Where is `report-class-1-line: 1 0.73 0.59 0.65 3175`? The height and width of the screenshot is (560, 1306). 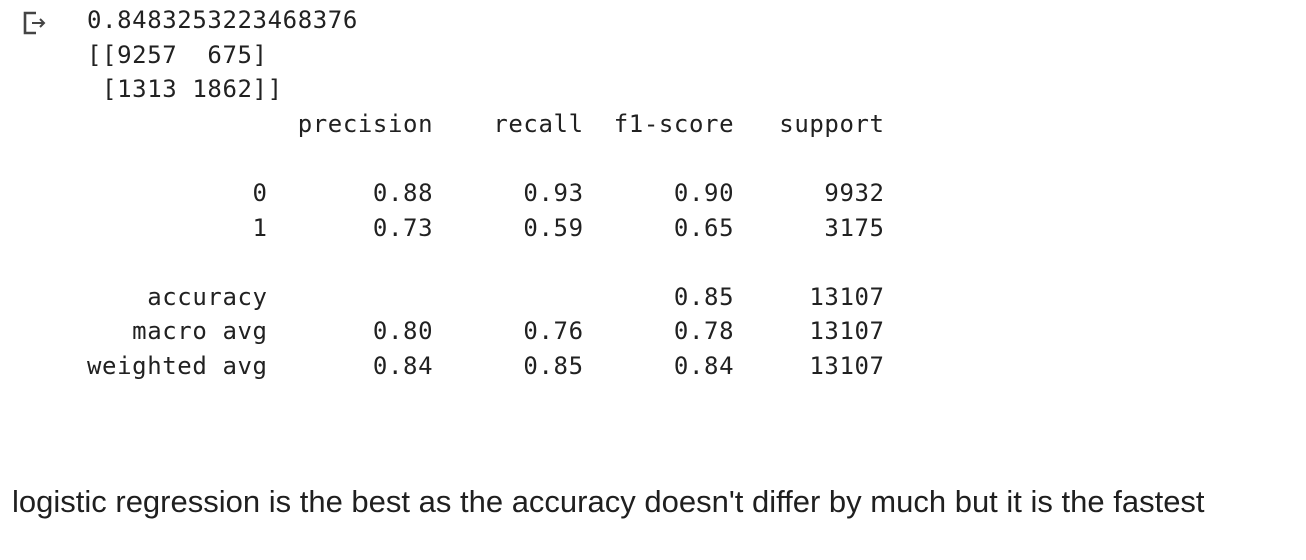 report-class-1-line: 1 0.73 0.59 0.65 3175 is located at coordinates (486, 227).